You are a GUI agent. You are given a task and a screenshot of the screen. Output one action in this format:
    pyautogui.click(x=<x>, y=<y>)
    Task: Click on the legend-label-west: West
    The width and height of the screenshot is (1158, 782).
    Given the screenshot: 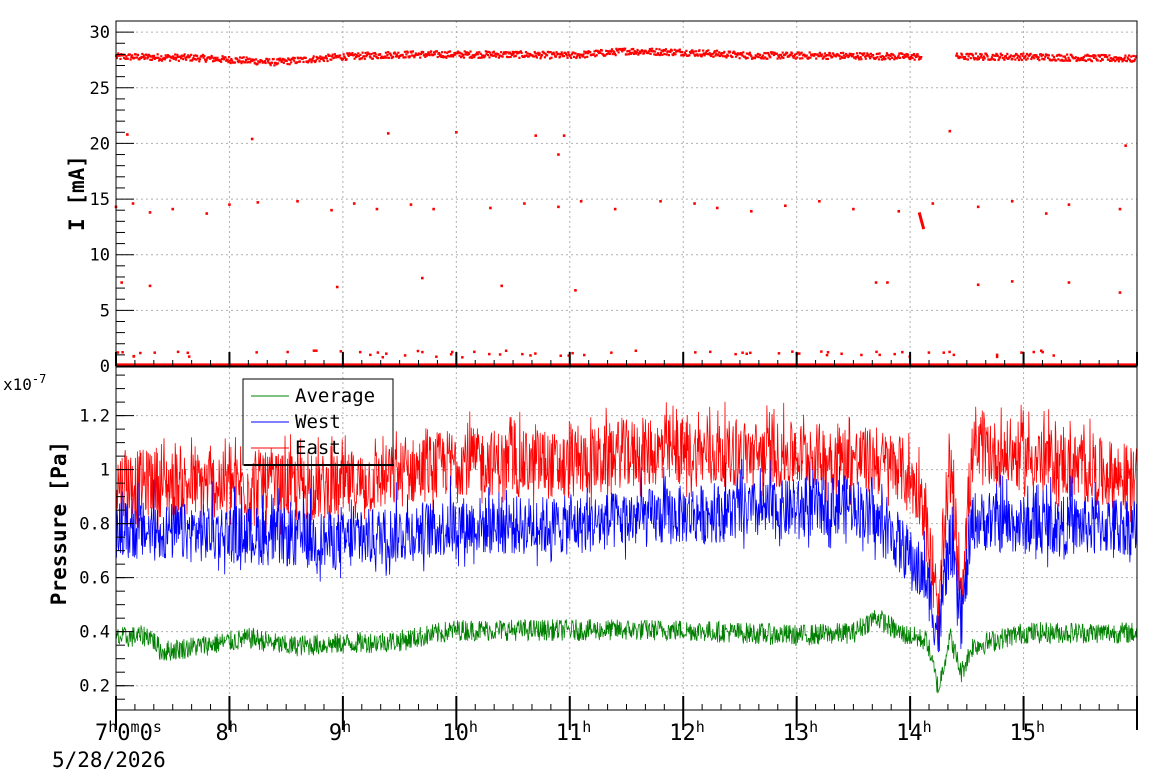 What is the action you would take?
    pyautogui.click(x=318, y=422)
    